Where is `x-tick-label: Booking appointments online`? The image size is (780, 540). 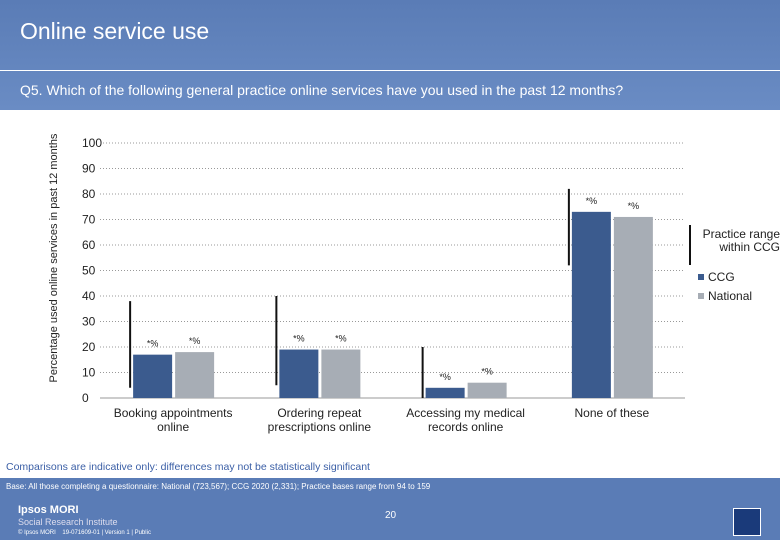
x-tick-label: Booking appointments online is located at coordinates (173, 420).